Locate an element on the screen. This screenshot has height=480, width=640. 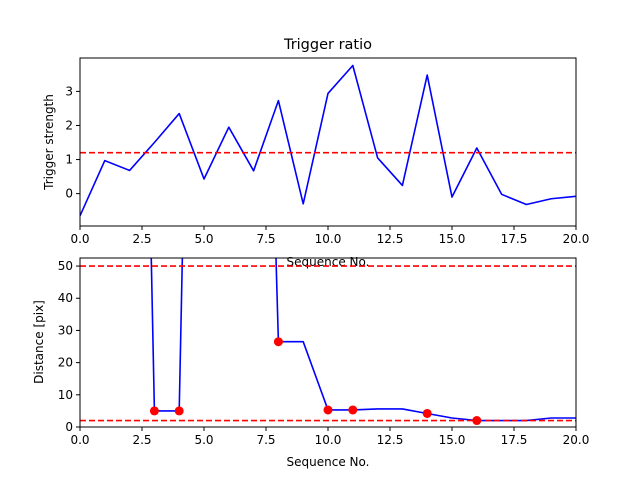
y-tick-label: 30 is located at coordinates (65, 330).